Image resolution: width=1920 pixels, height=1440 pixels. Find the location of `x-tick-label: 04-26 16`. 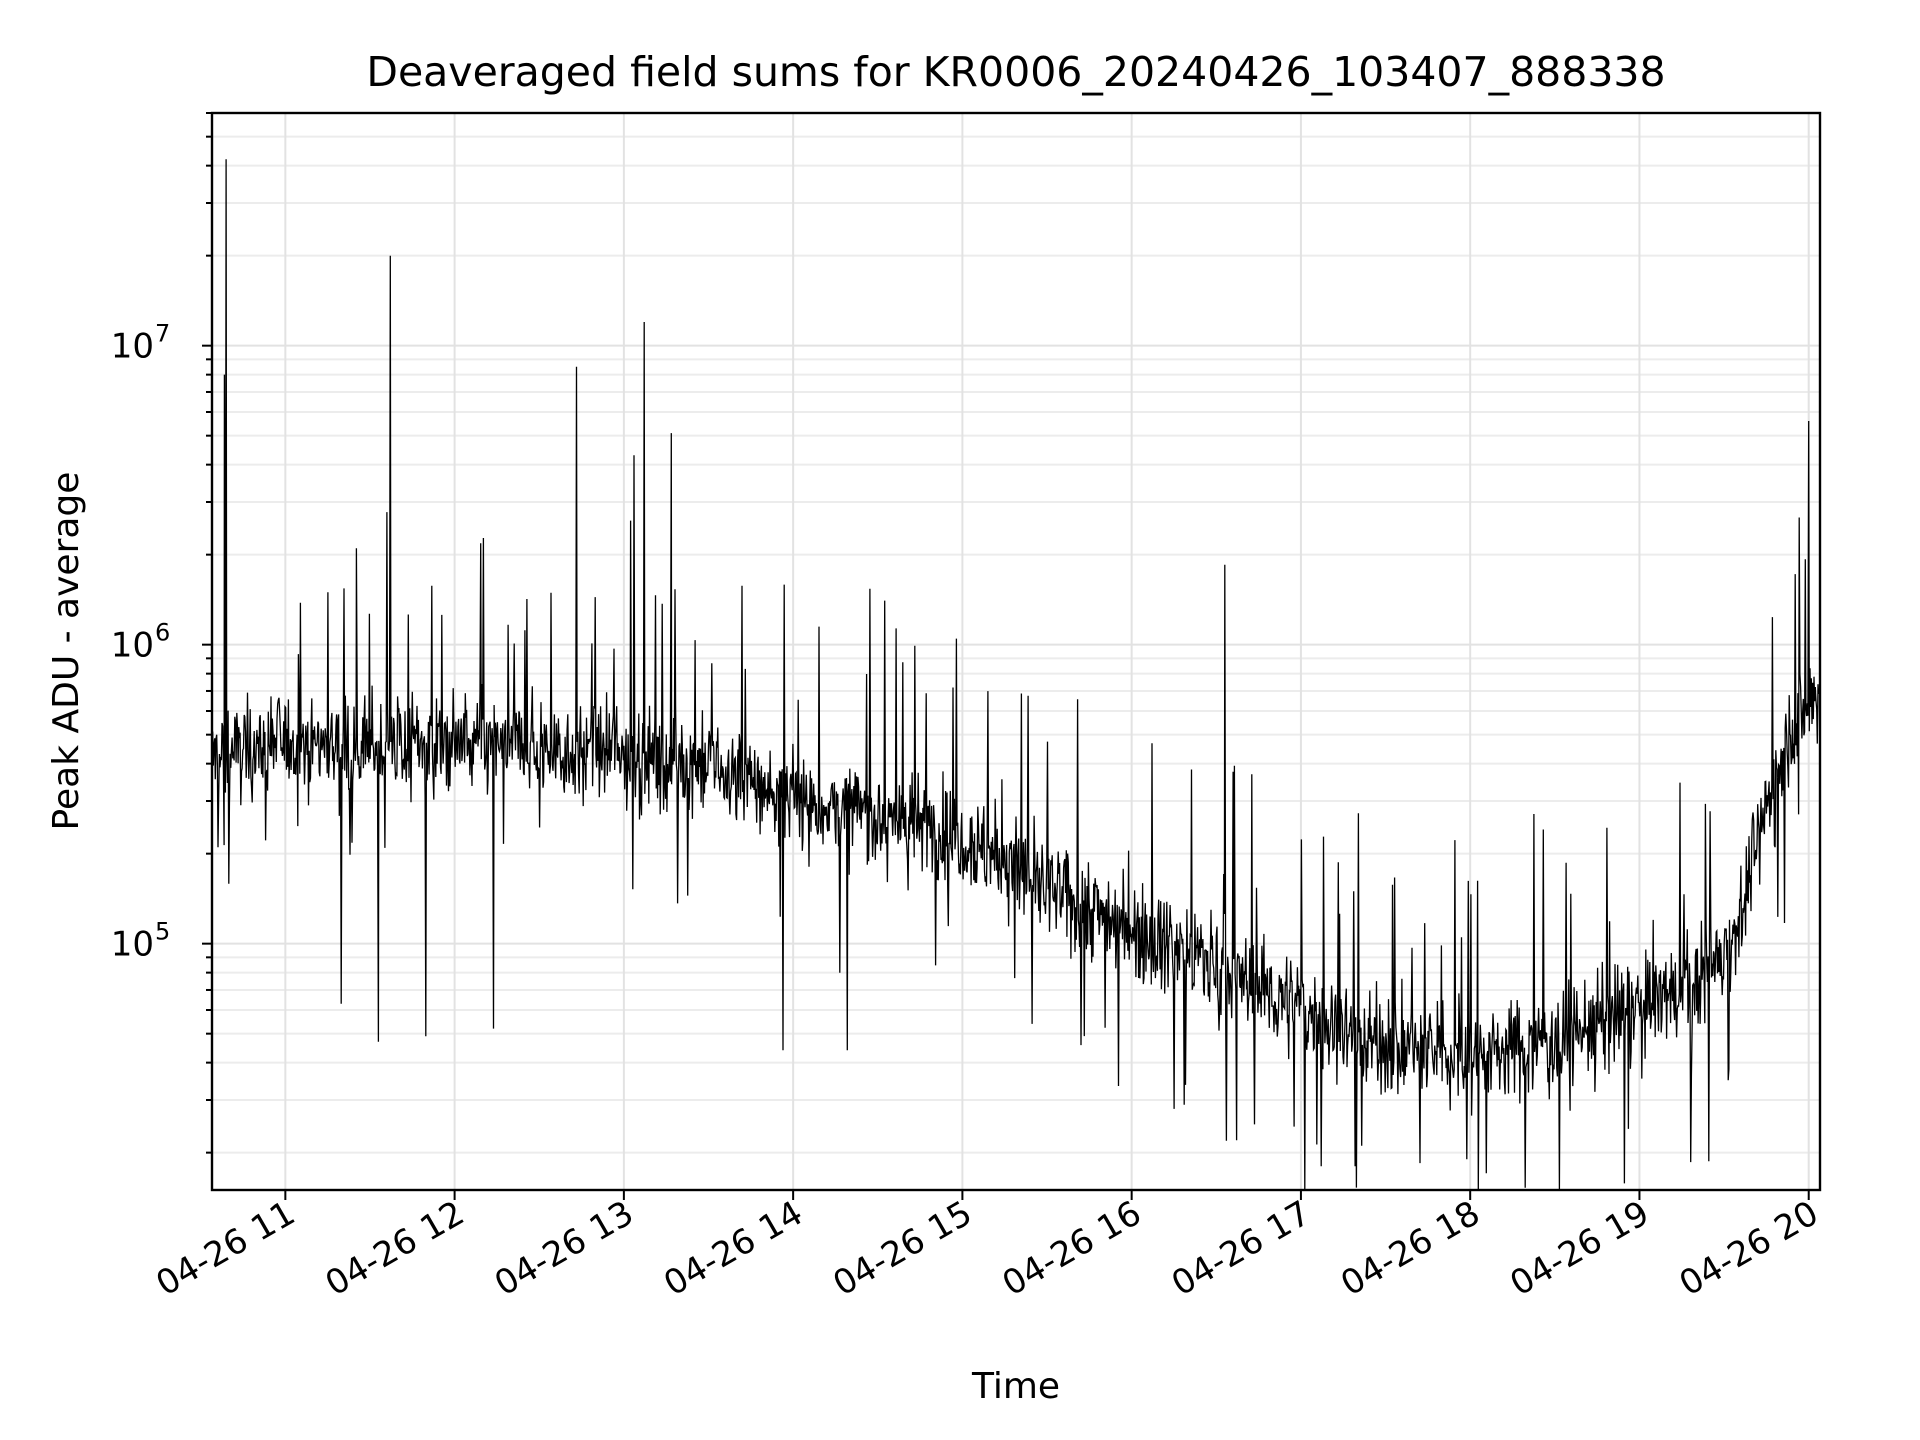

x-tick-label: 04-26 16 is located at coordinates (1072, 1248).